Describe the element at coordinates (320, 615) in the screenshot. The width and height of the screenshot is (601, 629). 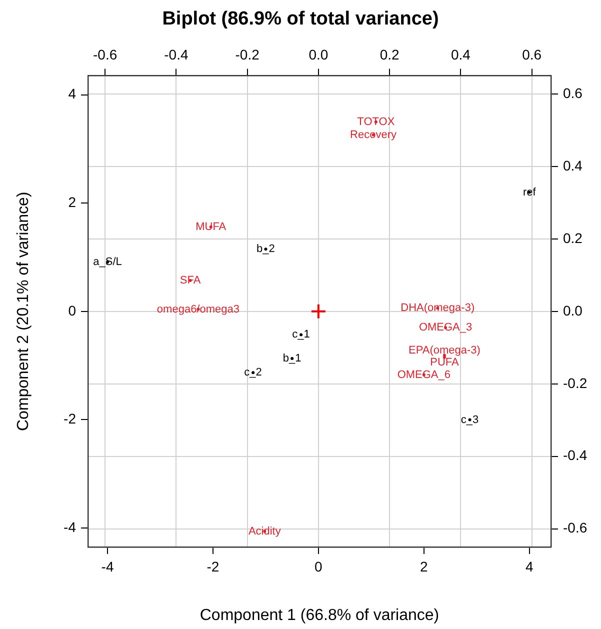
I see `x-axis-title: Component 1 (66.8% of variance)` at that location.